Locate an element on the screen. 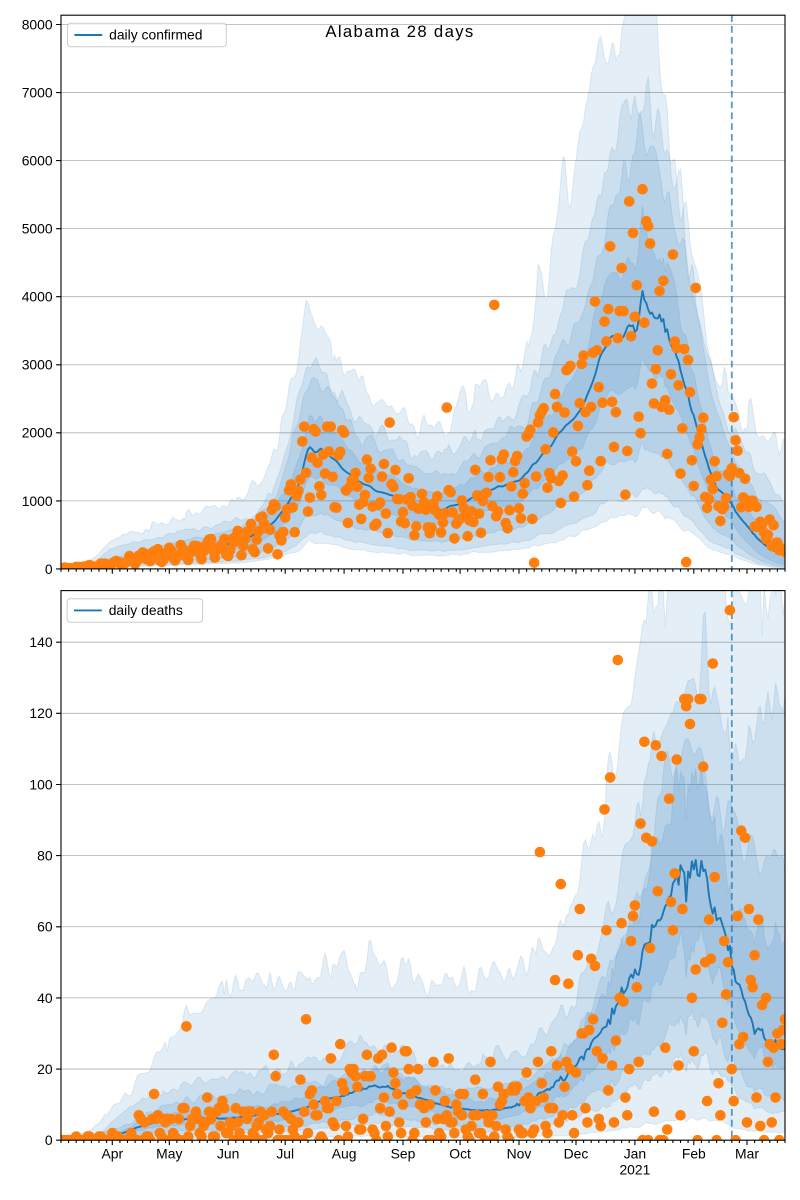  svg-text: Nov is located at coordinates (519, 1153).